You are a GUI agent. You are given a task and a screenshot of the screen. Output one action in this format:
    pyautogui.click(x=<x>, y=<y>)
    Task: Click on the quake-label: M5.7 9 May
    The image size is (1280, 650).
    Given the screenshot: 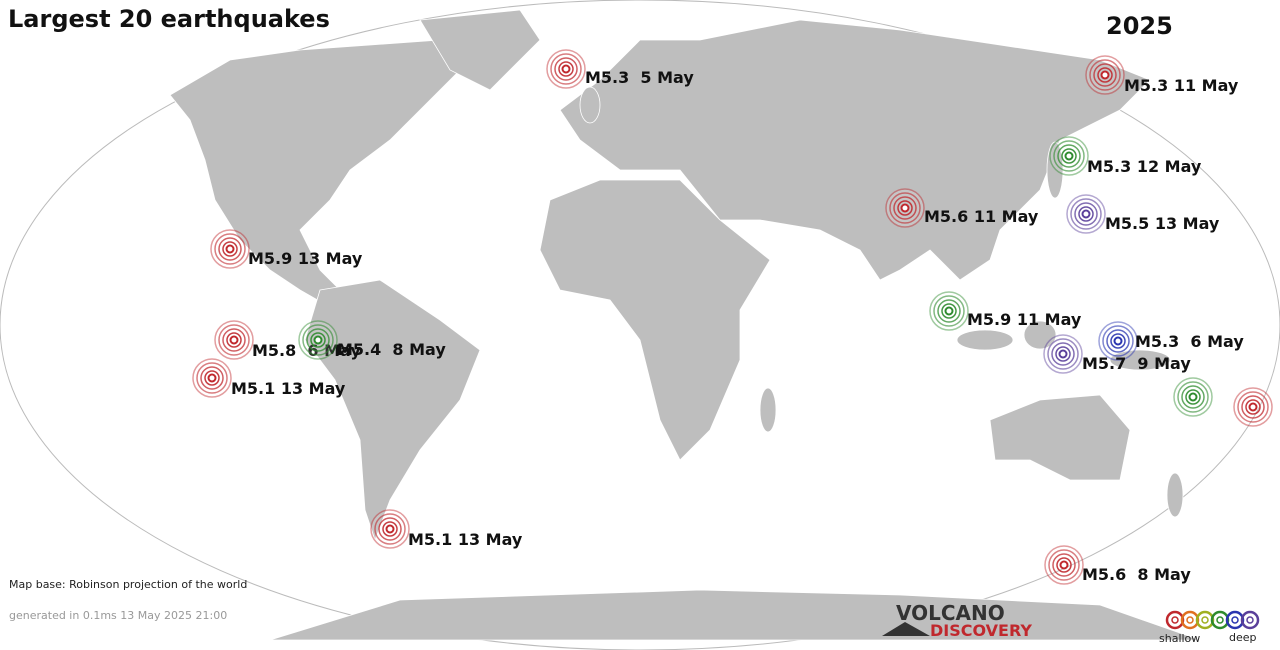 What is the action you would take?
    pyautogui.click(x=1136, y=363)
    